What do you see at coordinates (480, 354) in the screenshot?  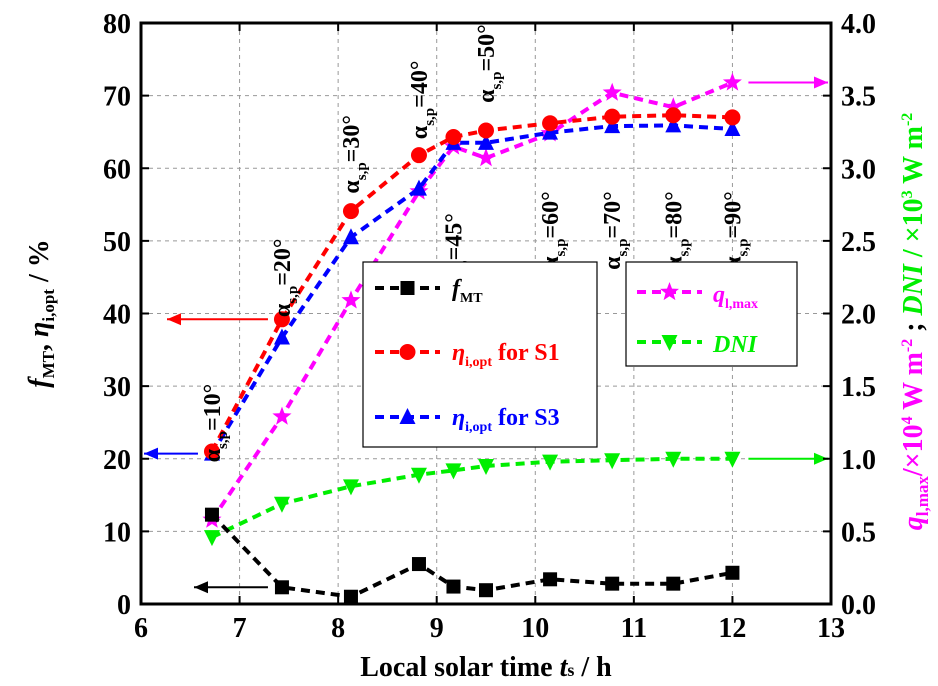 I see `legend-box-left: fMT ηi,opt for S1 ηi,opt for S3` at bounding box center [480, 354].